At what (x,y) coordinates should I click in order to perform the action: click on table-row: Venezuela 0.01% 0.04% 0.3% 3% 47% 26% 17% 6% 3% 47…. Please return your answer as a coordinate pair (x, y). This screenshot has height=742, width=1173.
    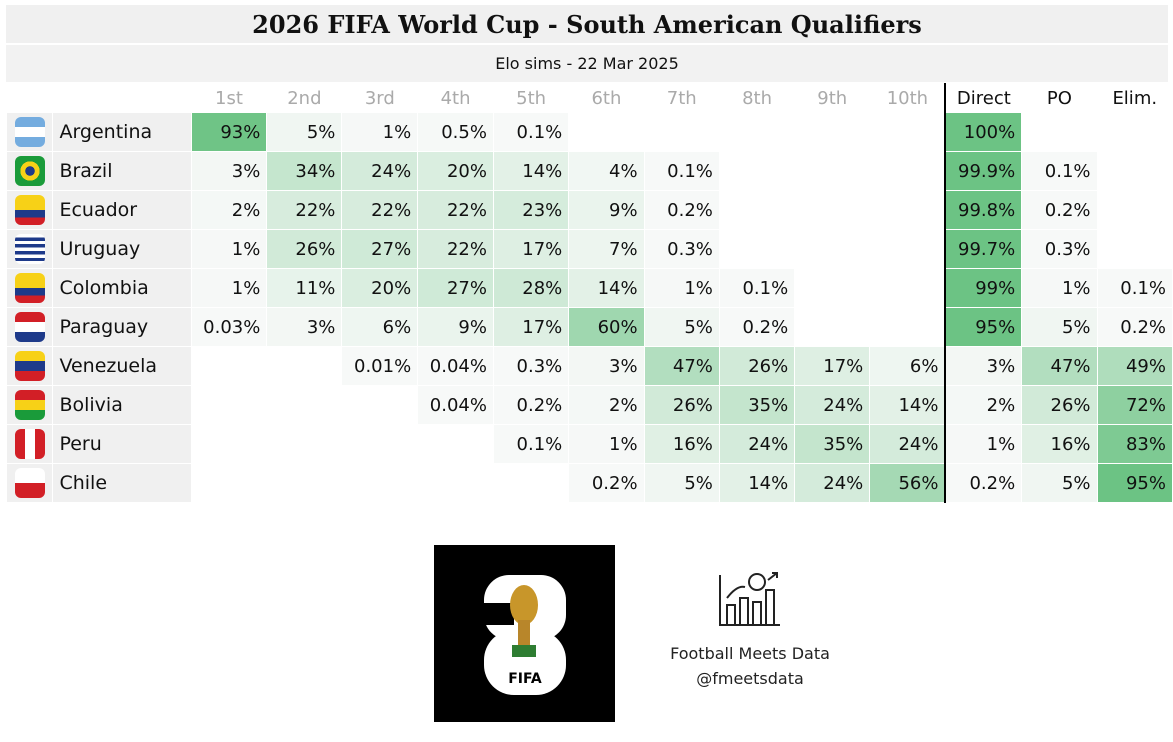
    Looking at the image, I should click on (589, 366).